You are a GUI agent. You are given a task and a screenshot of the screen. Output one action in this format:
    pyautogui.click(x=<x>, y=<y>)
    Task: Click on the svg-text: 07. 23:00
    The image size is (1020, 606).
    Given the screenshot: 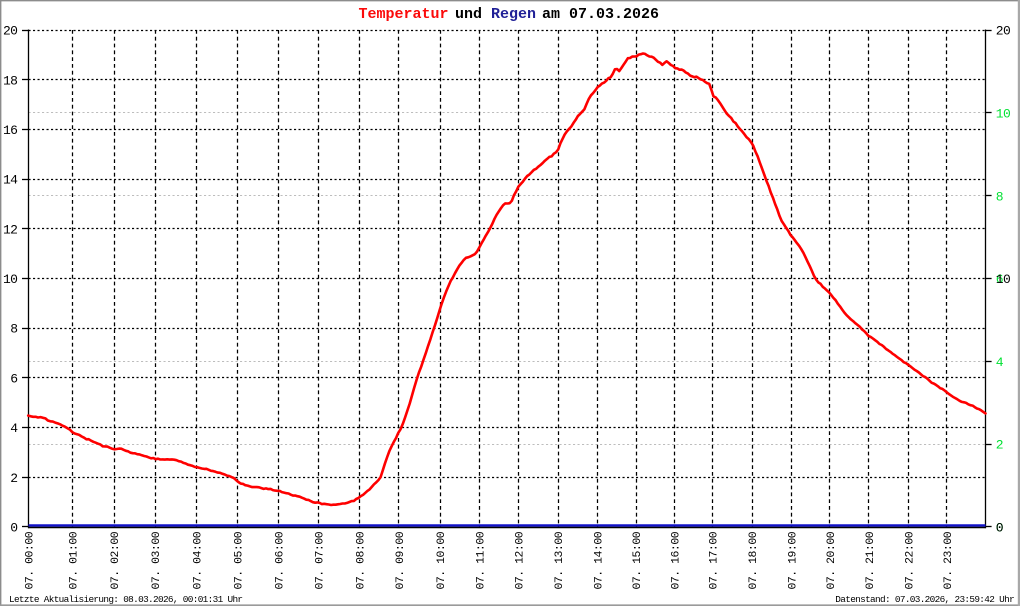 What is the action you would take?
    pyautogui.click(x=949, y=560)
    